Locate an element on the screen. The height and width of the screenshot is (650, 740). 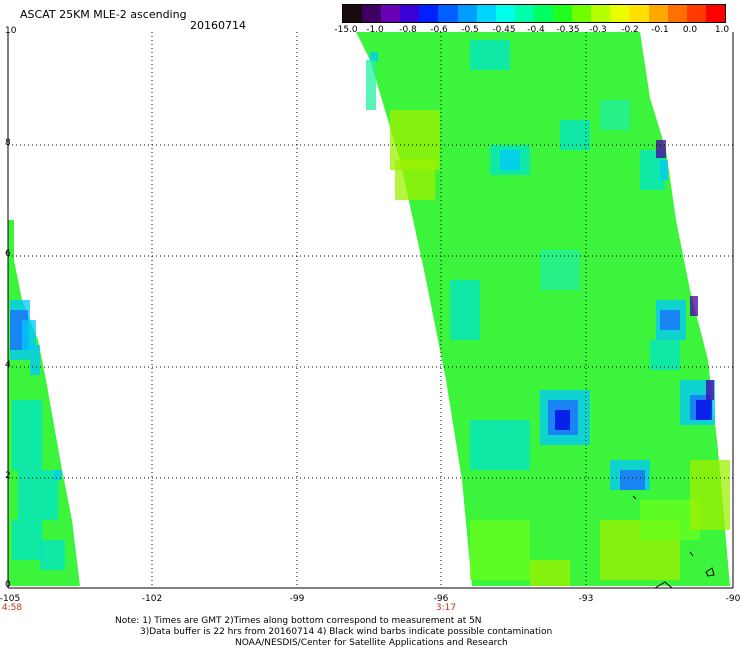
colorbar is located at coordinates (534, 13).